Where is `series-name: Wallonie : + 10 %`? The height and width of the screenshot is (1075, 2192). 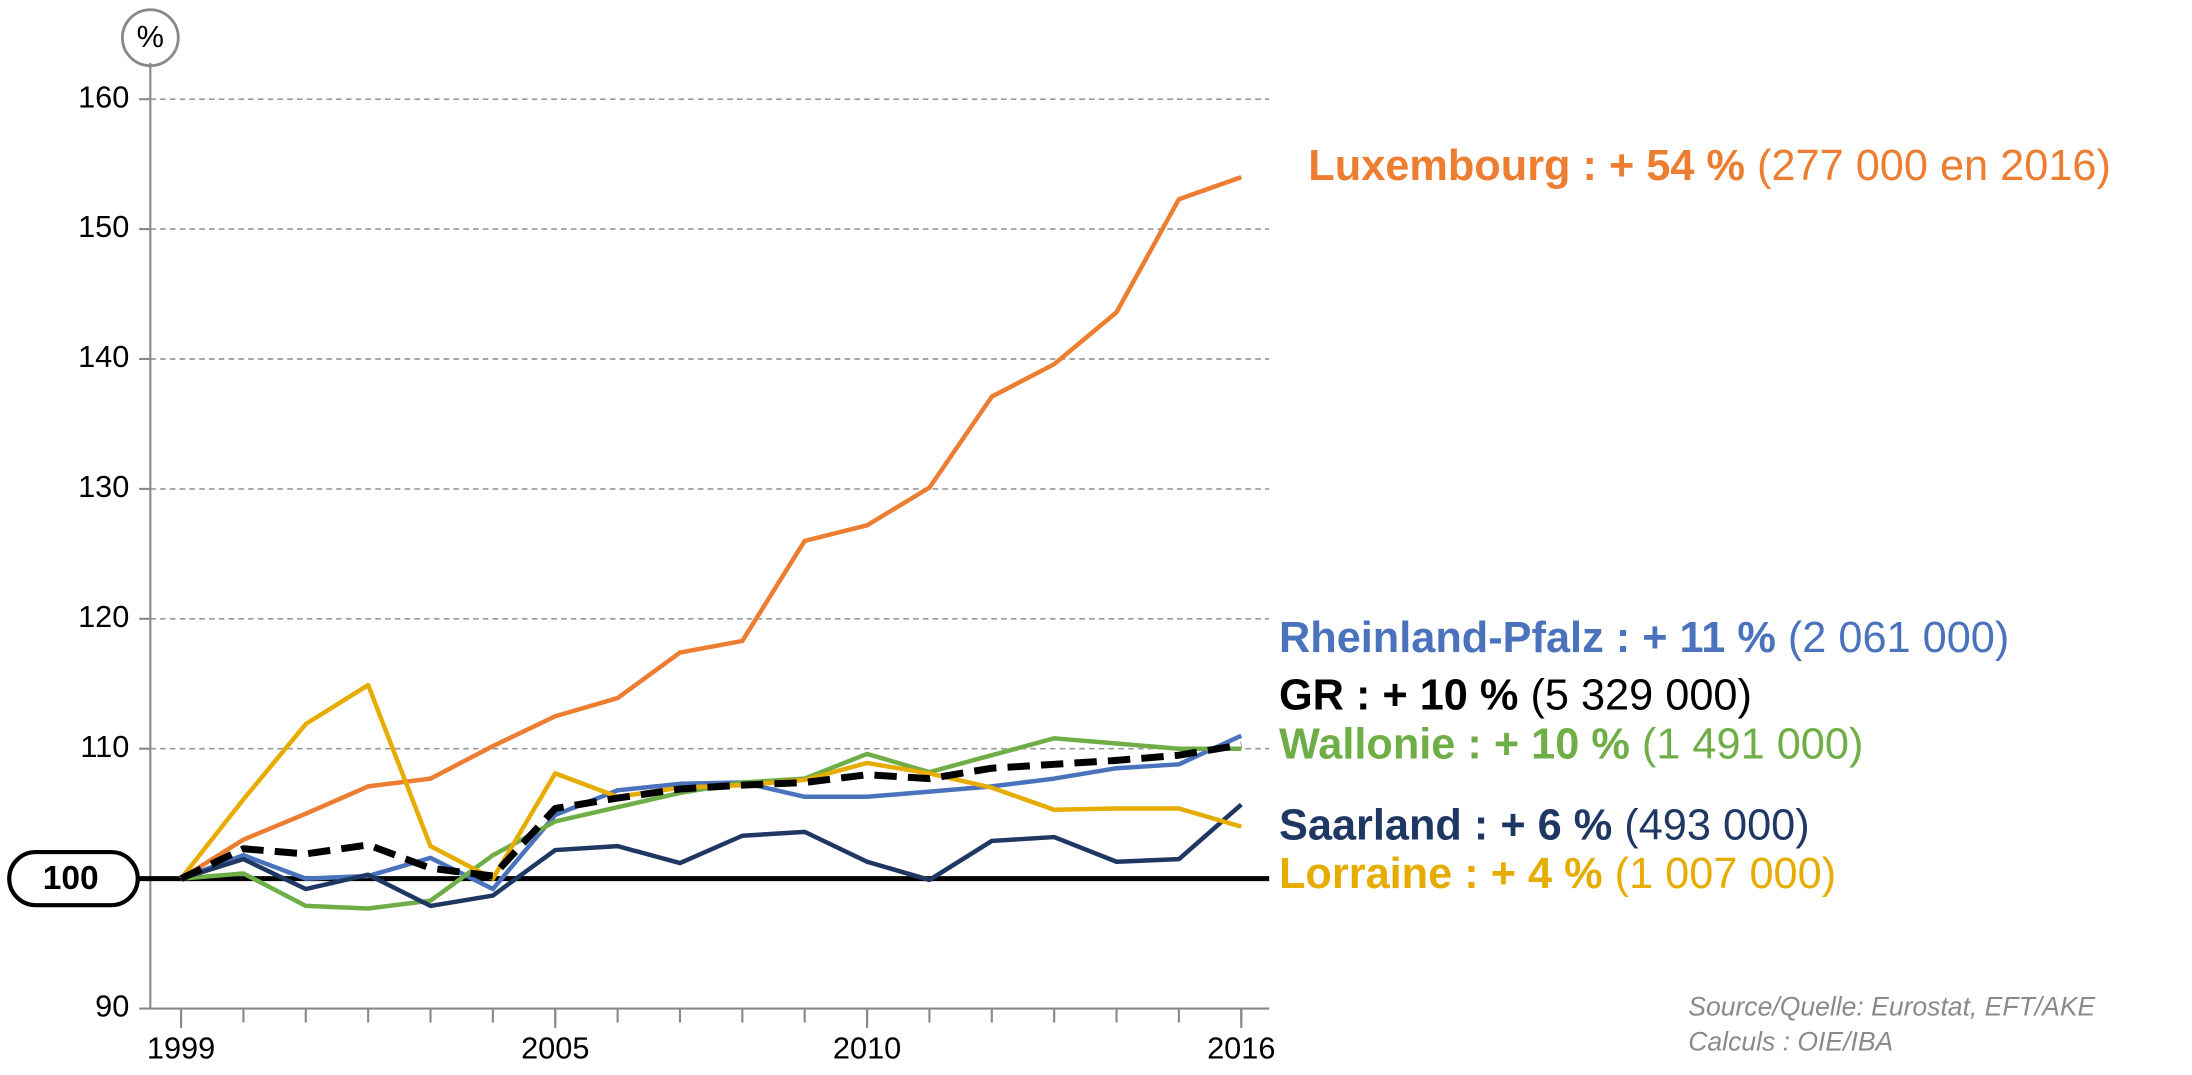 series-name: Wallonie : + 10 % is located at coordinates (1454, 745).